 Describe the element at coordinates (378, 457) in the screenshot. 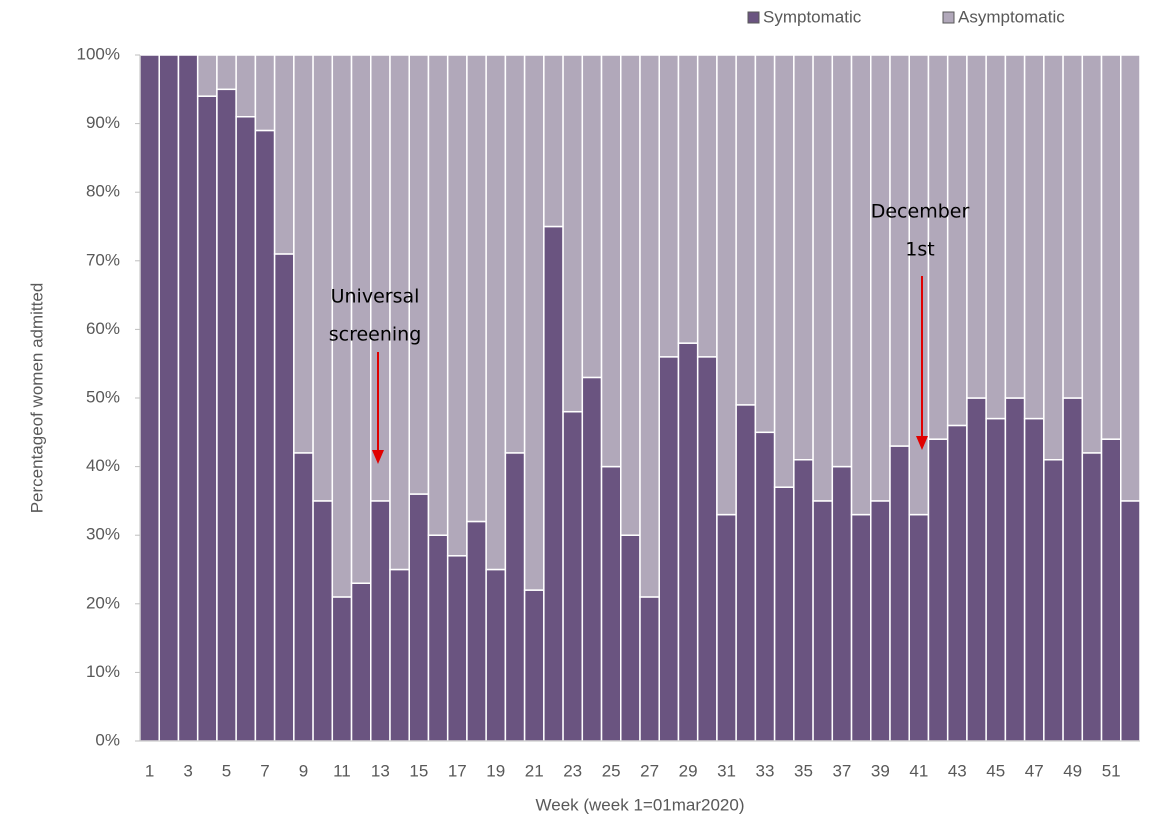

I see `annotation-arrowhead` at that location.